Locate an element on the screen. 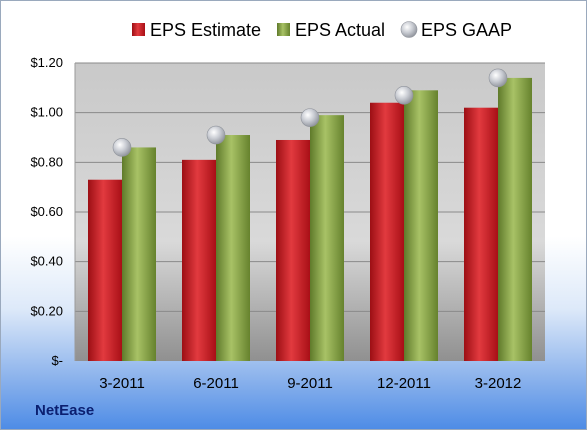 This screenshot has height=430, width=587. y-tick-label: $0.20 is located at coordinates (46, 310).